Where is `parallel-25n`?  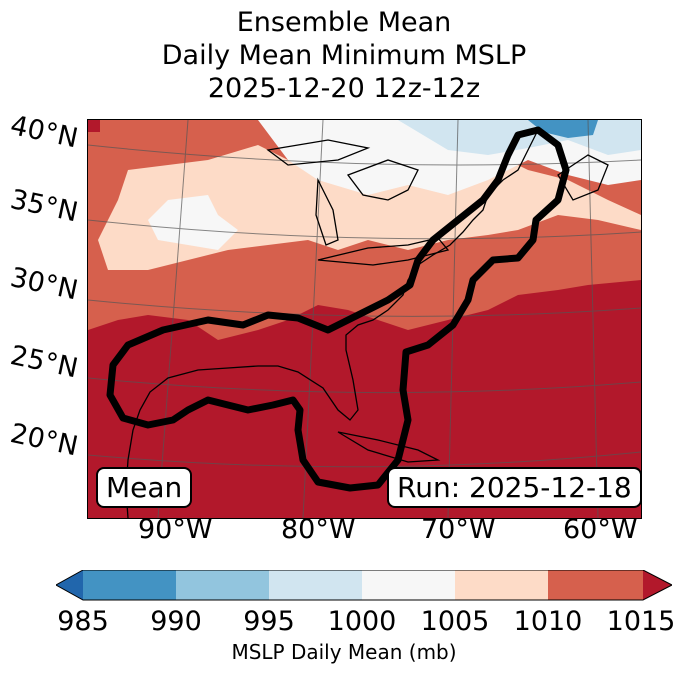
parallel-25n is located at coordinates (364, 385).